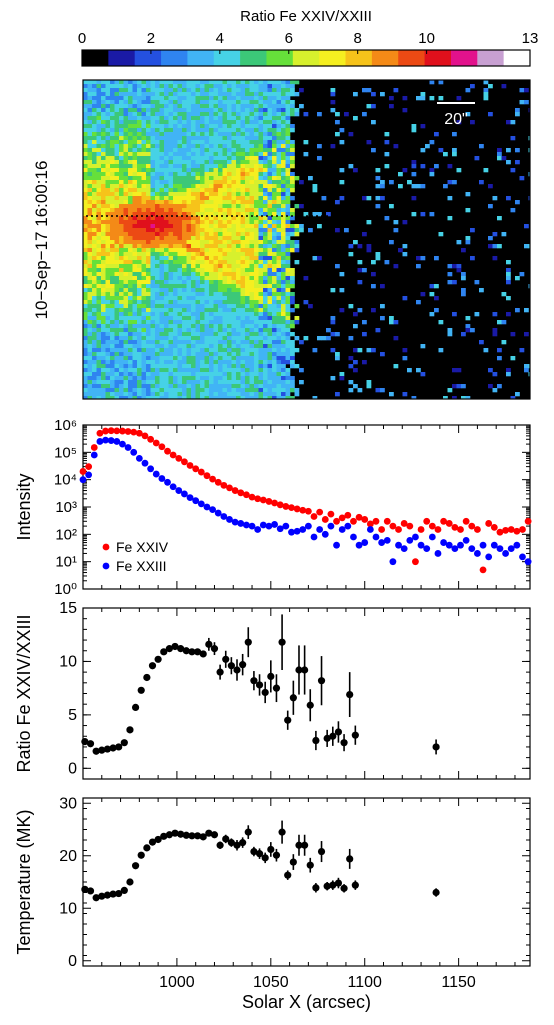 The image size is (554, 1025). What do you see at coordinates (151, 38) in the screenshot?
I see `colorbar-tick-label: 2` at bounding box center [151, 38].